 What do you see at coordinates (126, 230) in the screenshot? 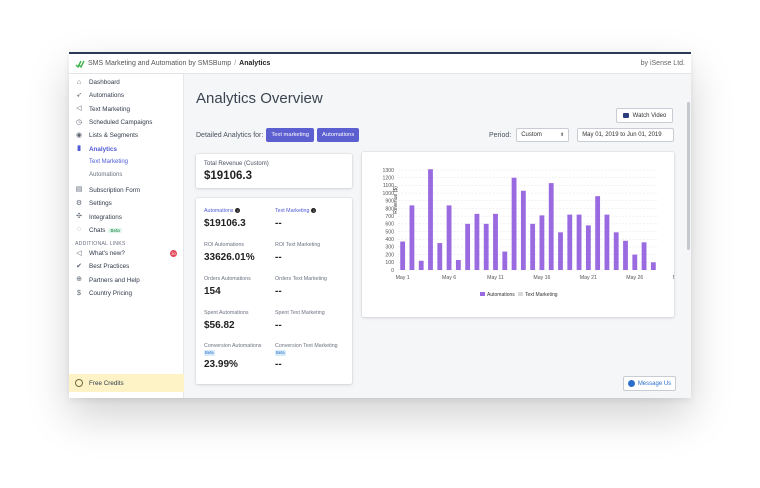
I see `sidebar-item-chats: ◌ Chats Beta` at bounding box center [126, 230].